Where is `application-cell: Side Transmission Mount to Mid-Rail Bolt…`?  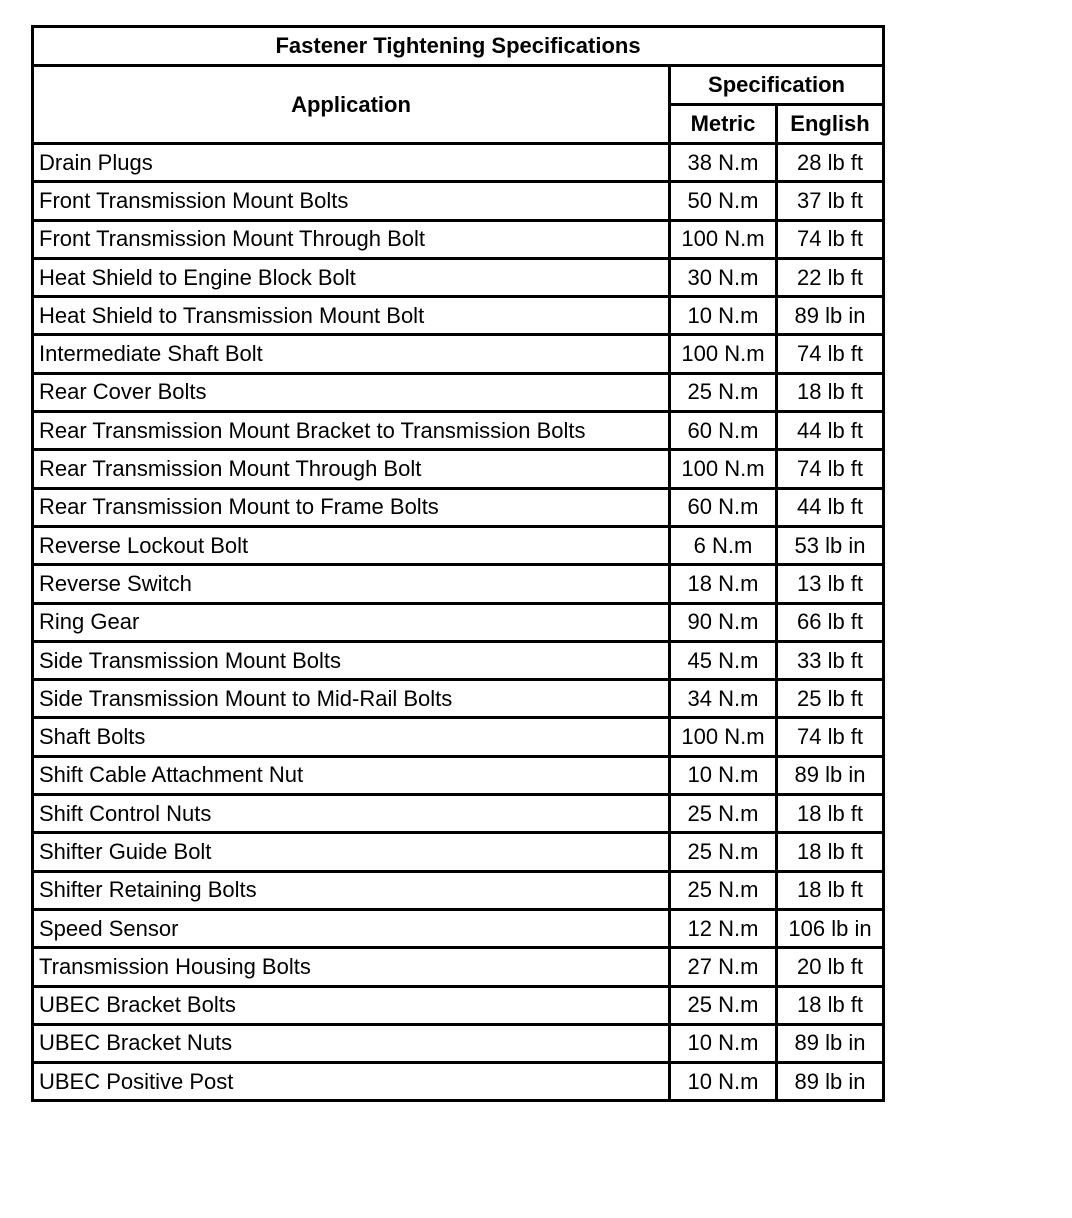 application-cell: Side Transmission Mount to Mid-Rail Bolt… is located at coordinates (351, 699).